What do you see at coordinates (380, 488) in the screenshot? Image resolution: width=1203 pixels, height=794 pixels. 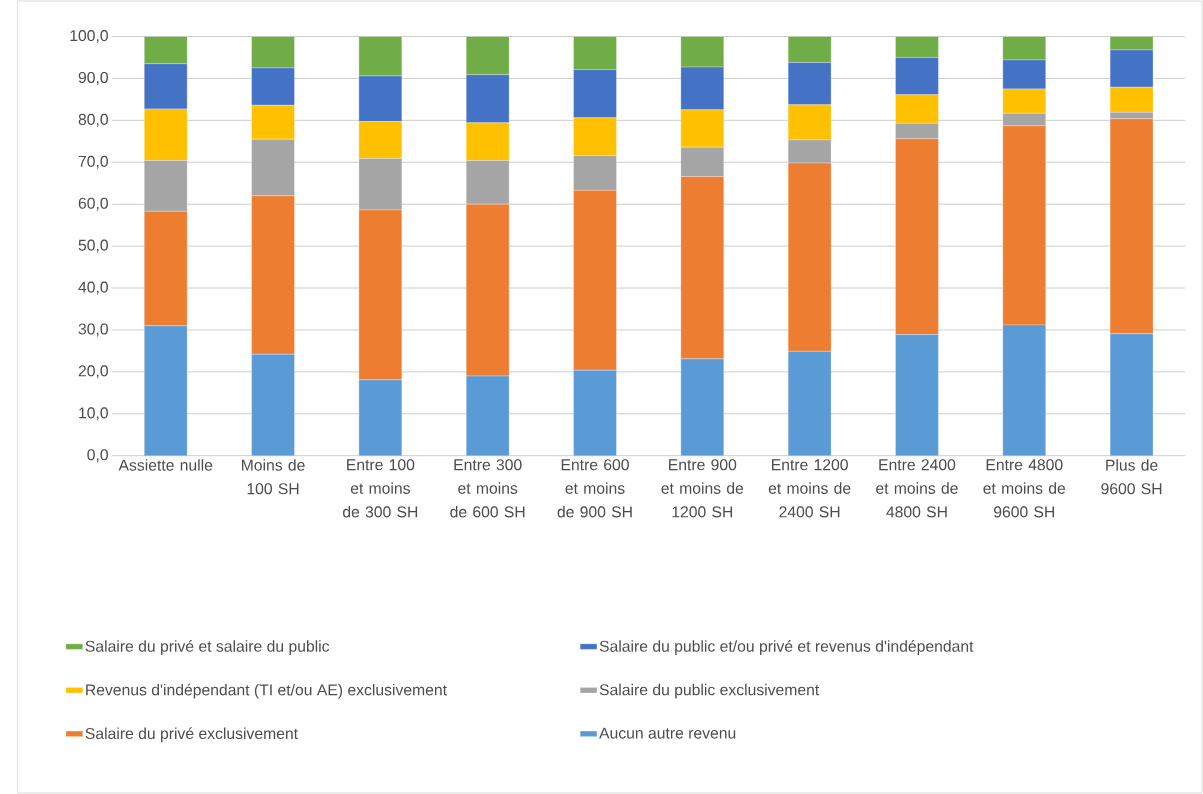 I see `x-tick-label: Entre 100 et moins de 300 SH` at bounding box center [380, 488].